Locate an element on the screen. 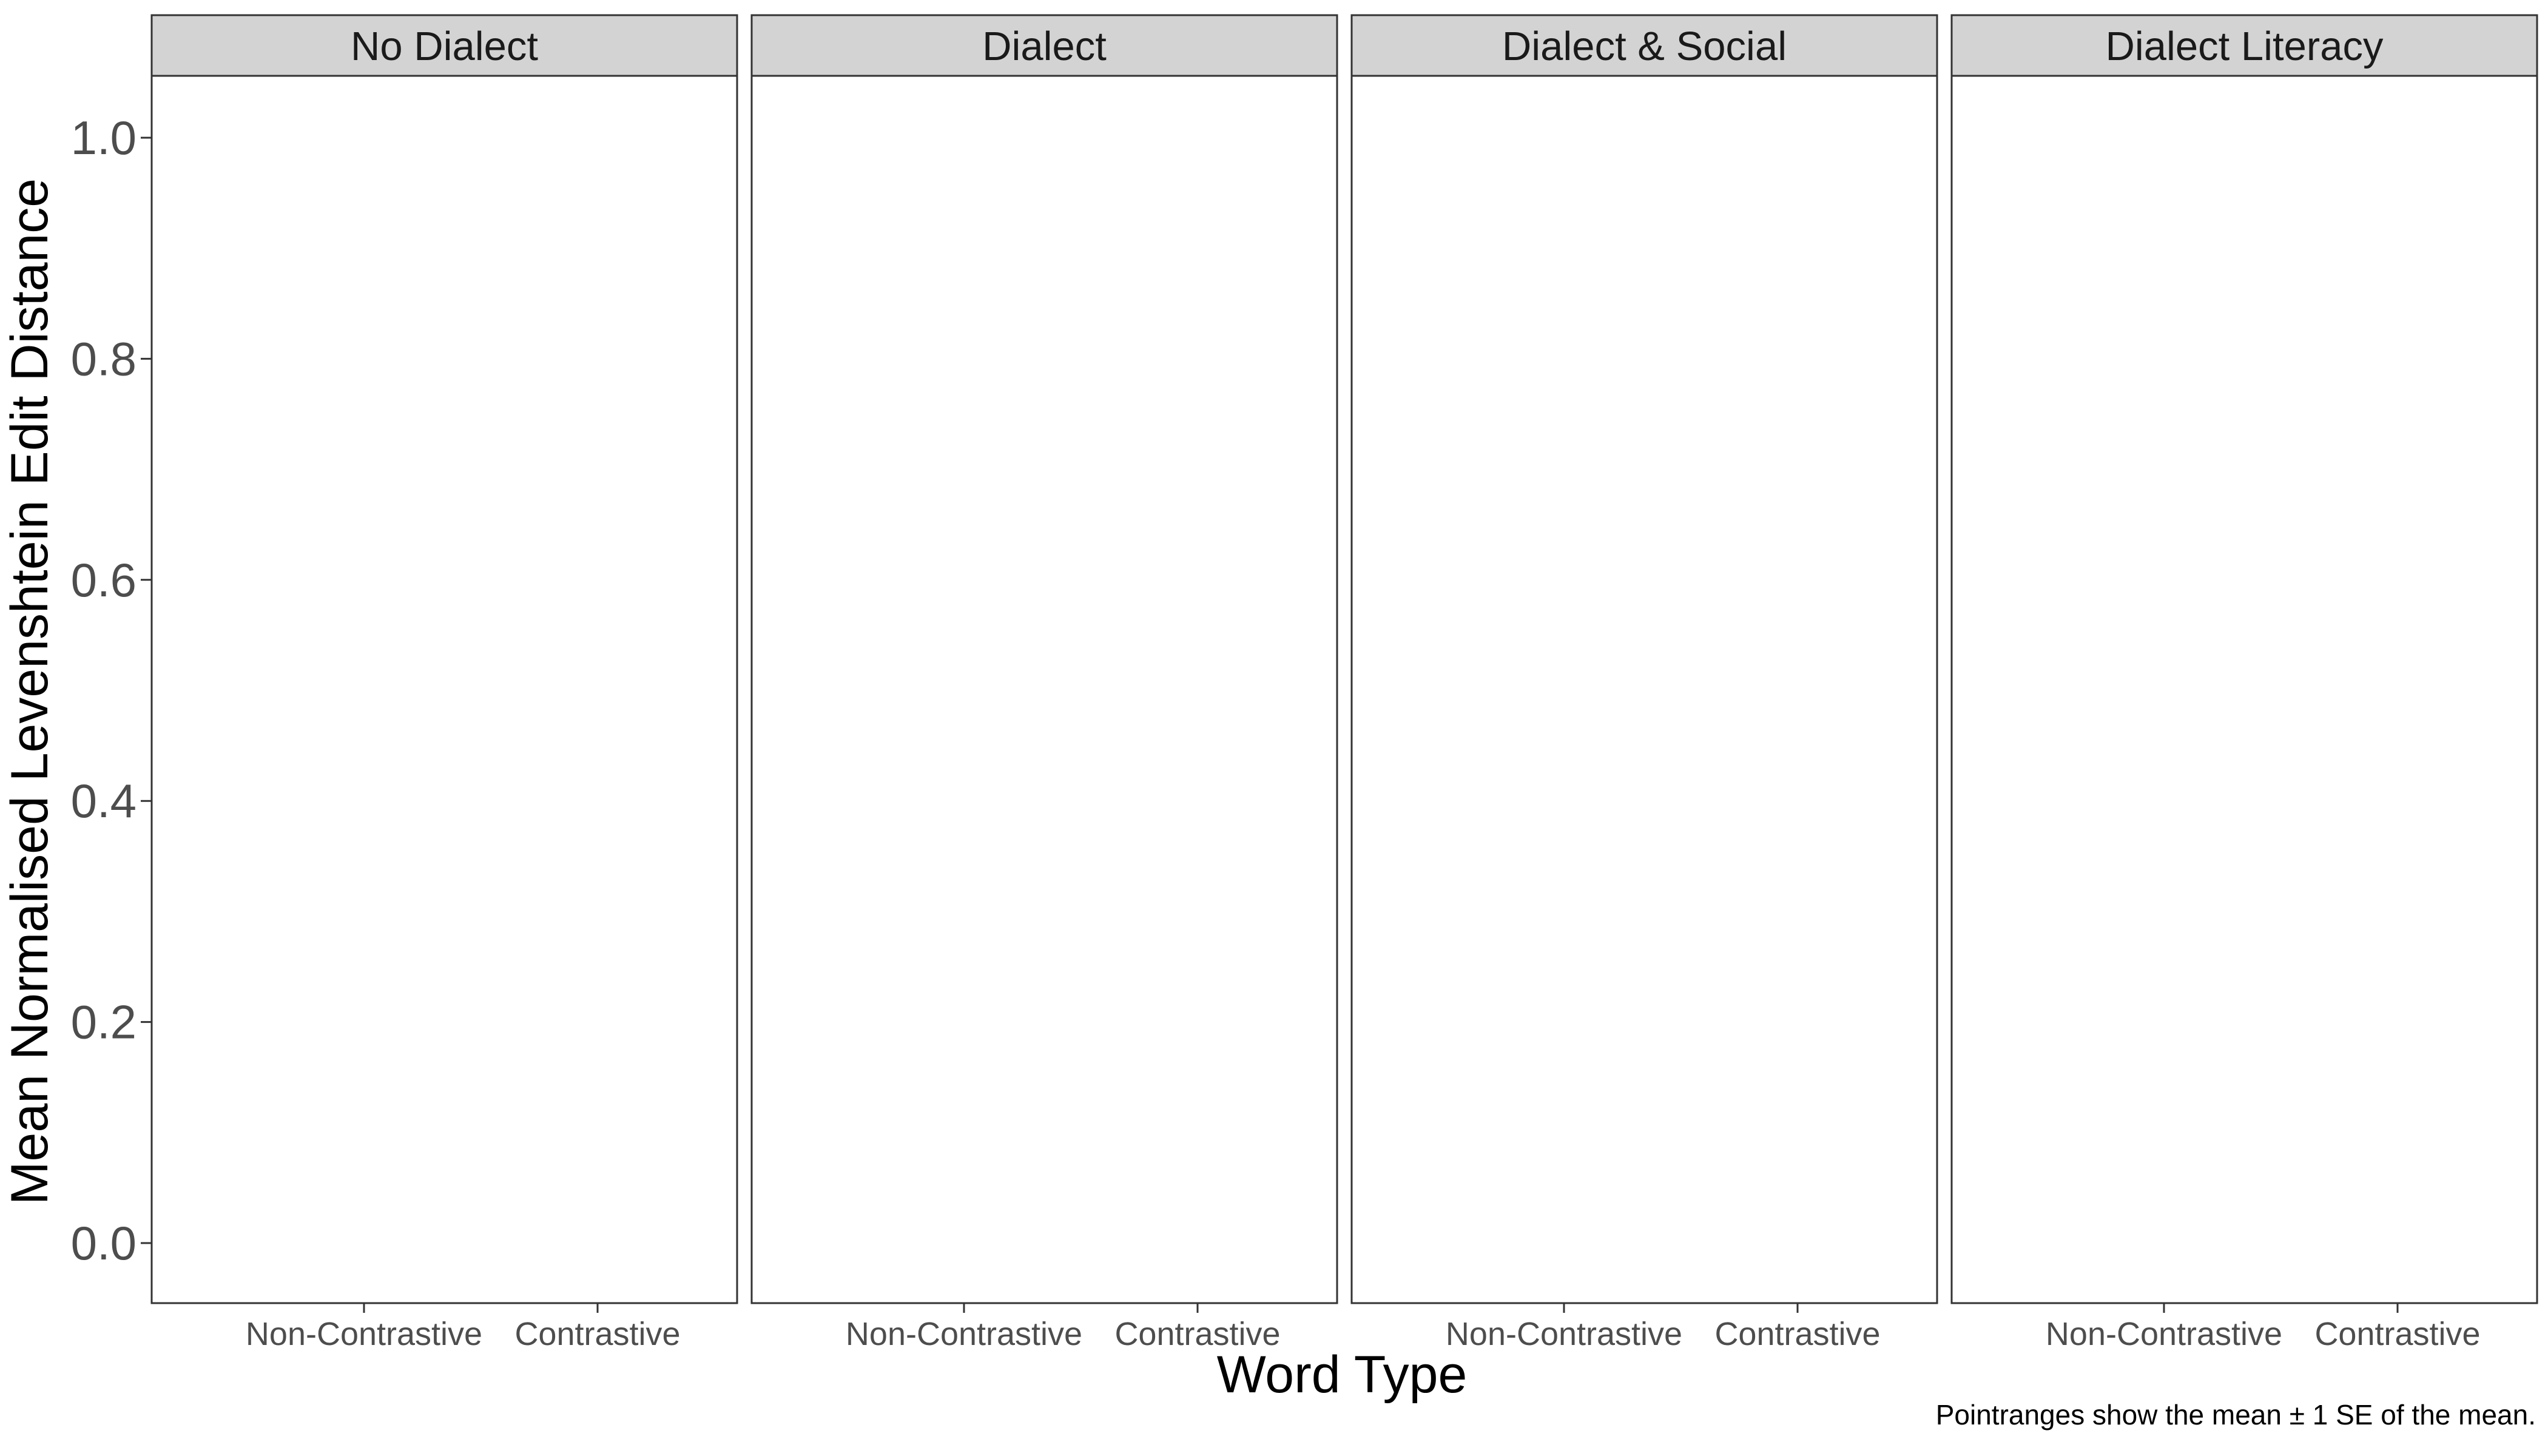  y-axis: 0.0 0.2 0.4 0.6 0.8 1.0 is located at coordinates (111, 690).